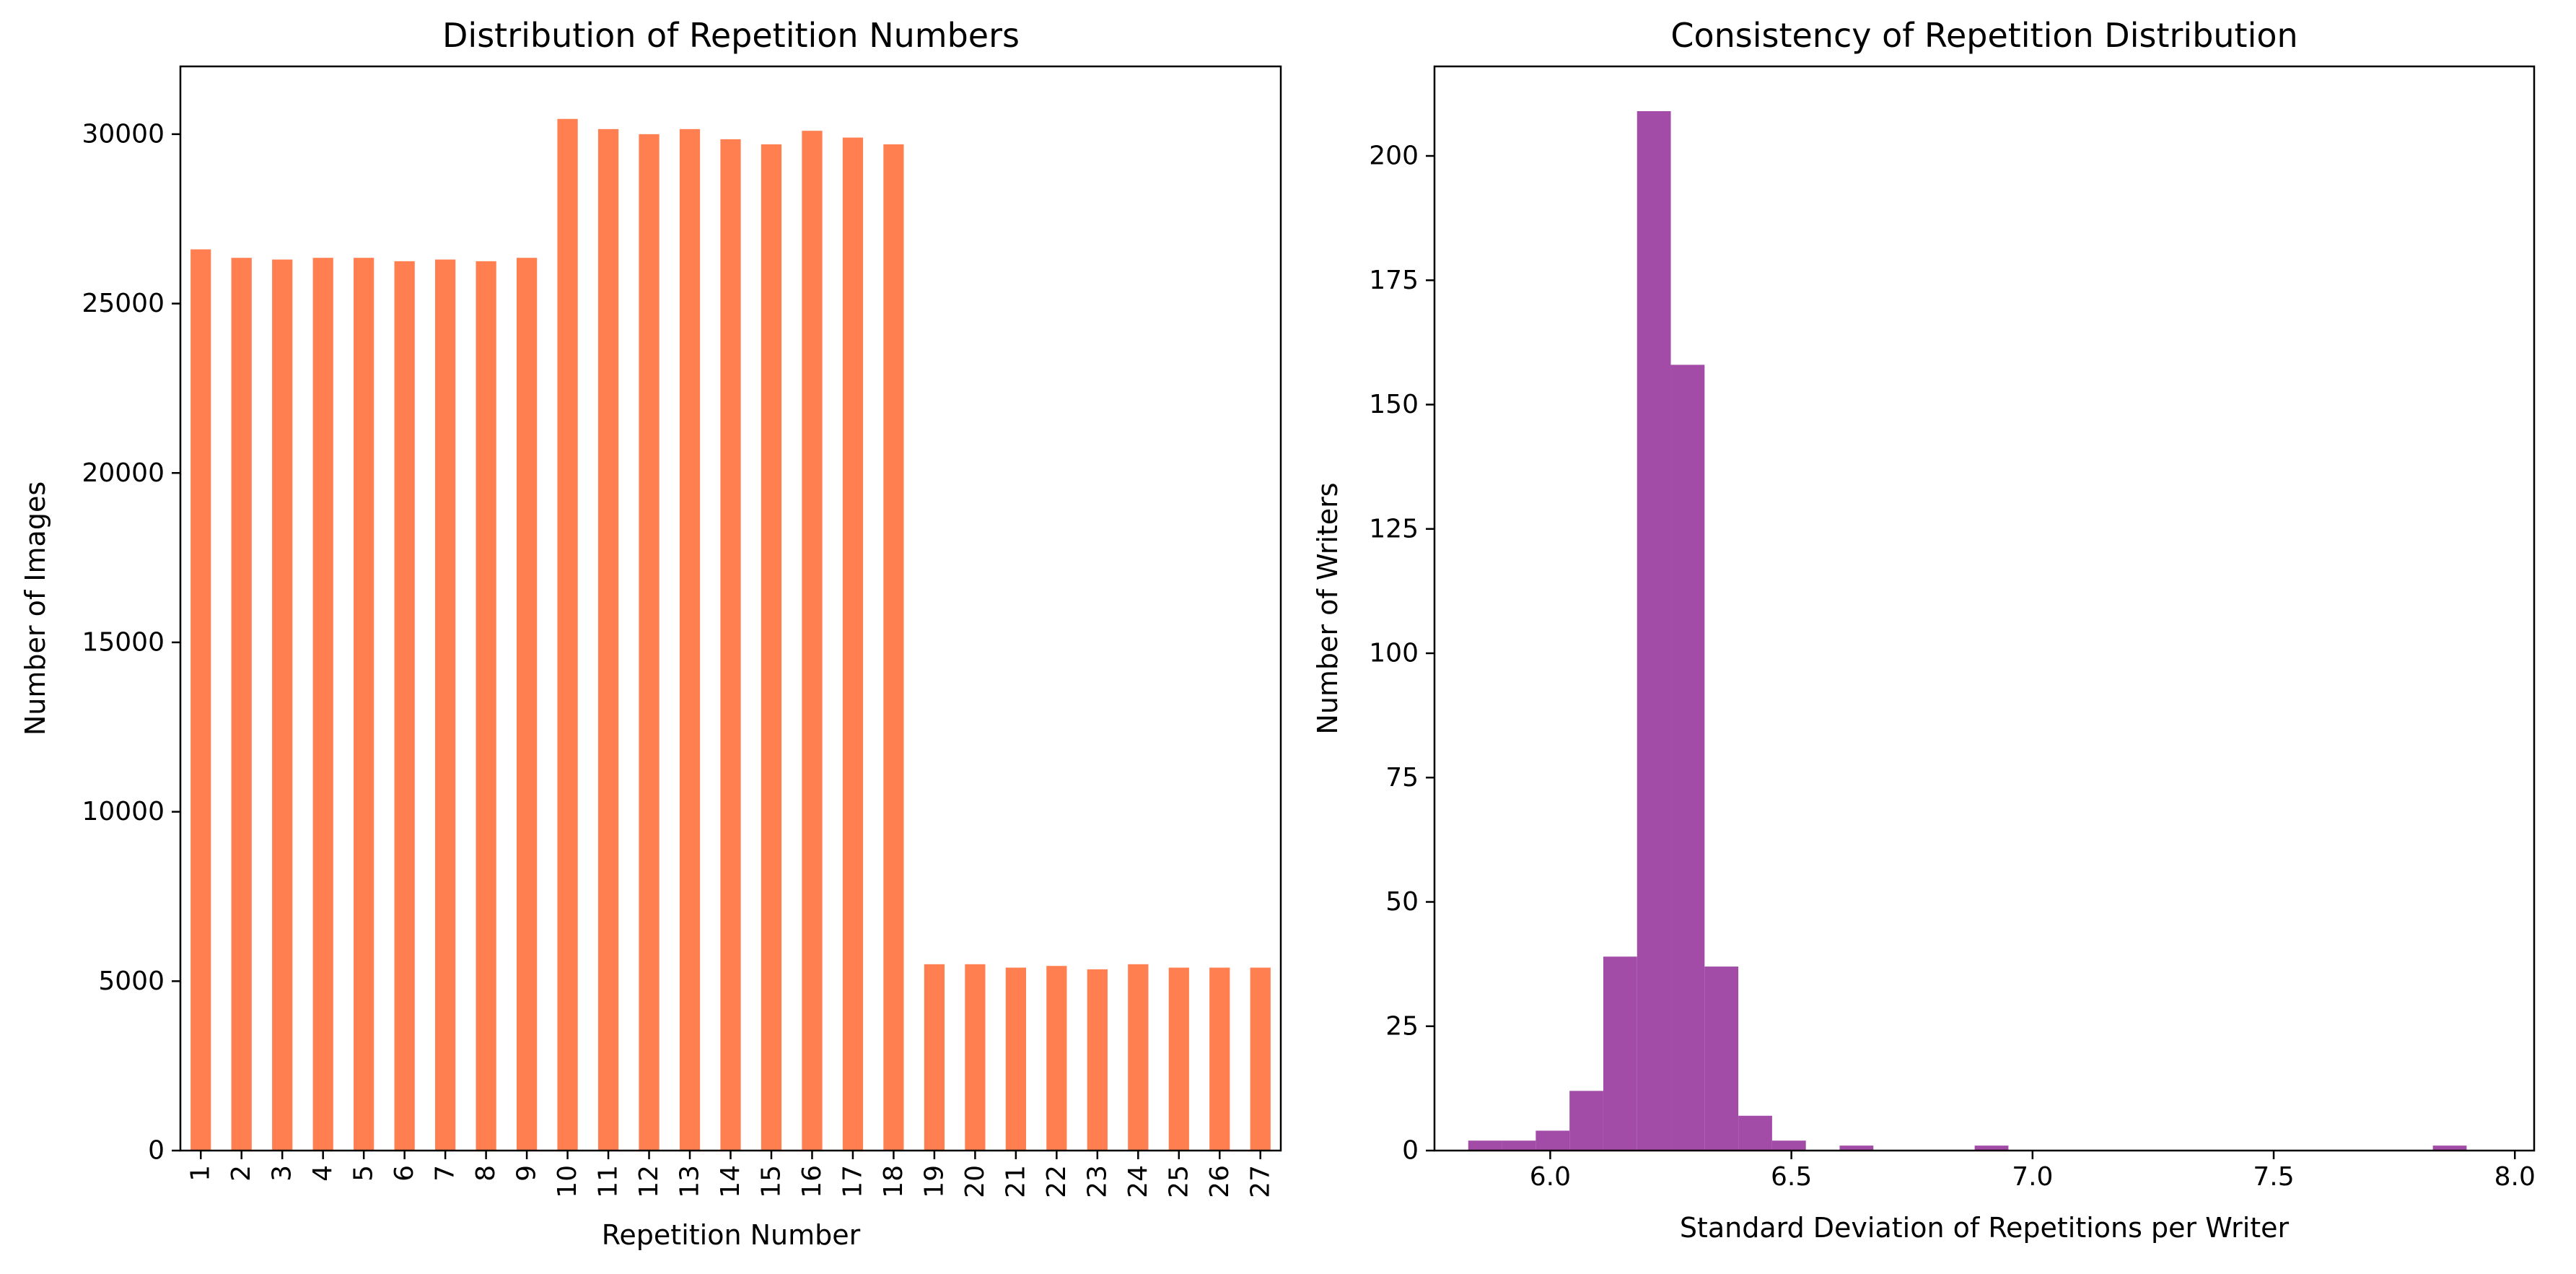 The height and width of the screenshot is (1274, 2576). What do you see at coordinates (730, 1181) in the screenshot?
I see `x-tick-label: 14` at bounding box center [730, 1181].